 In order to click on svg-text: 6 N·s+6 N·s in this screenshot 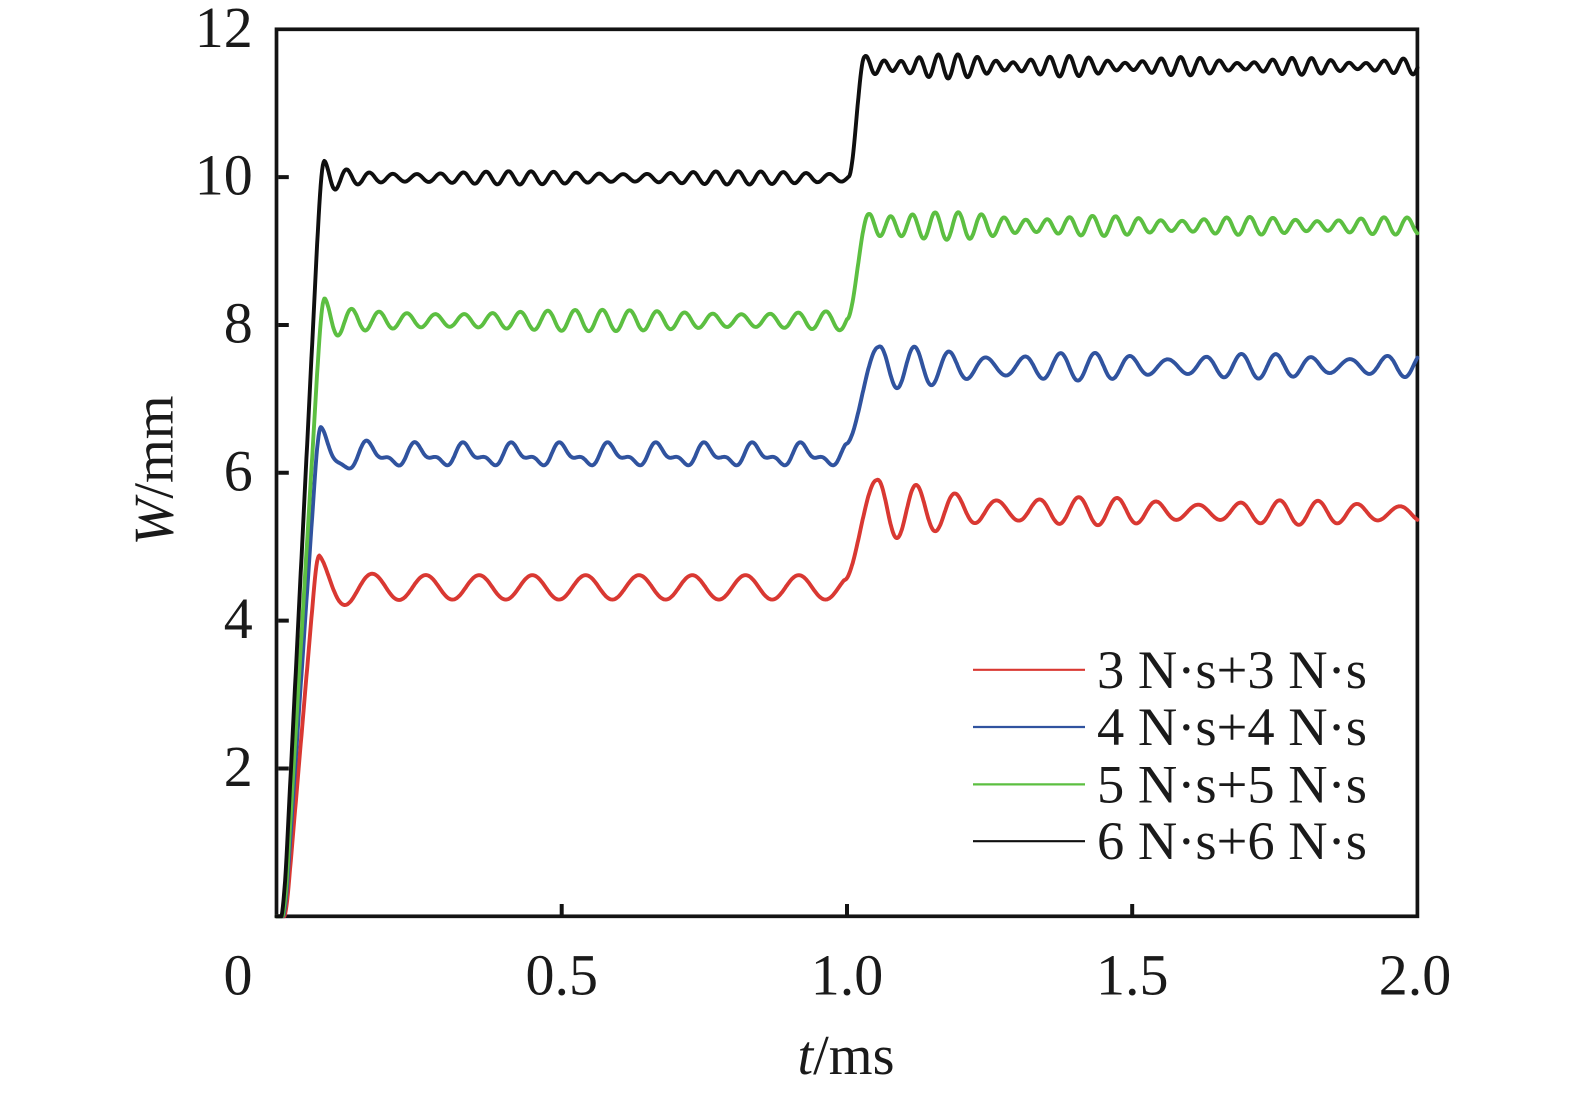, I will do `click(1232, 840)`.